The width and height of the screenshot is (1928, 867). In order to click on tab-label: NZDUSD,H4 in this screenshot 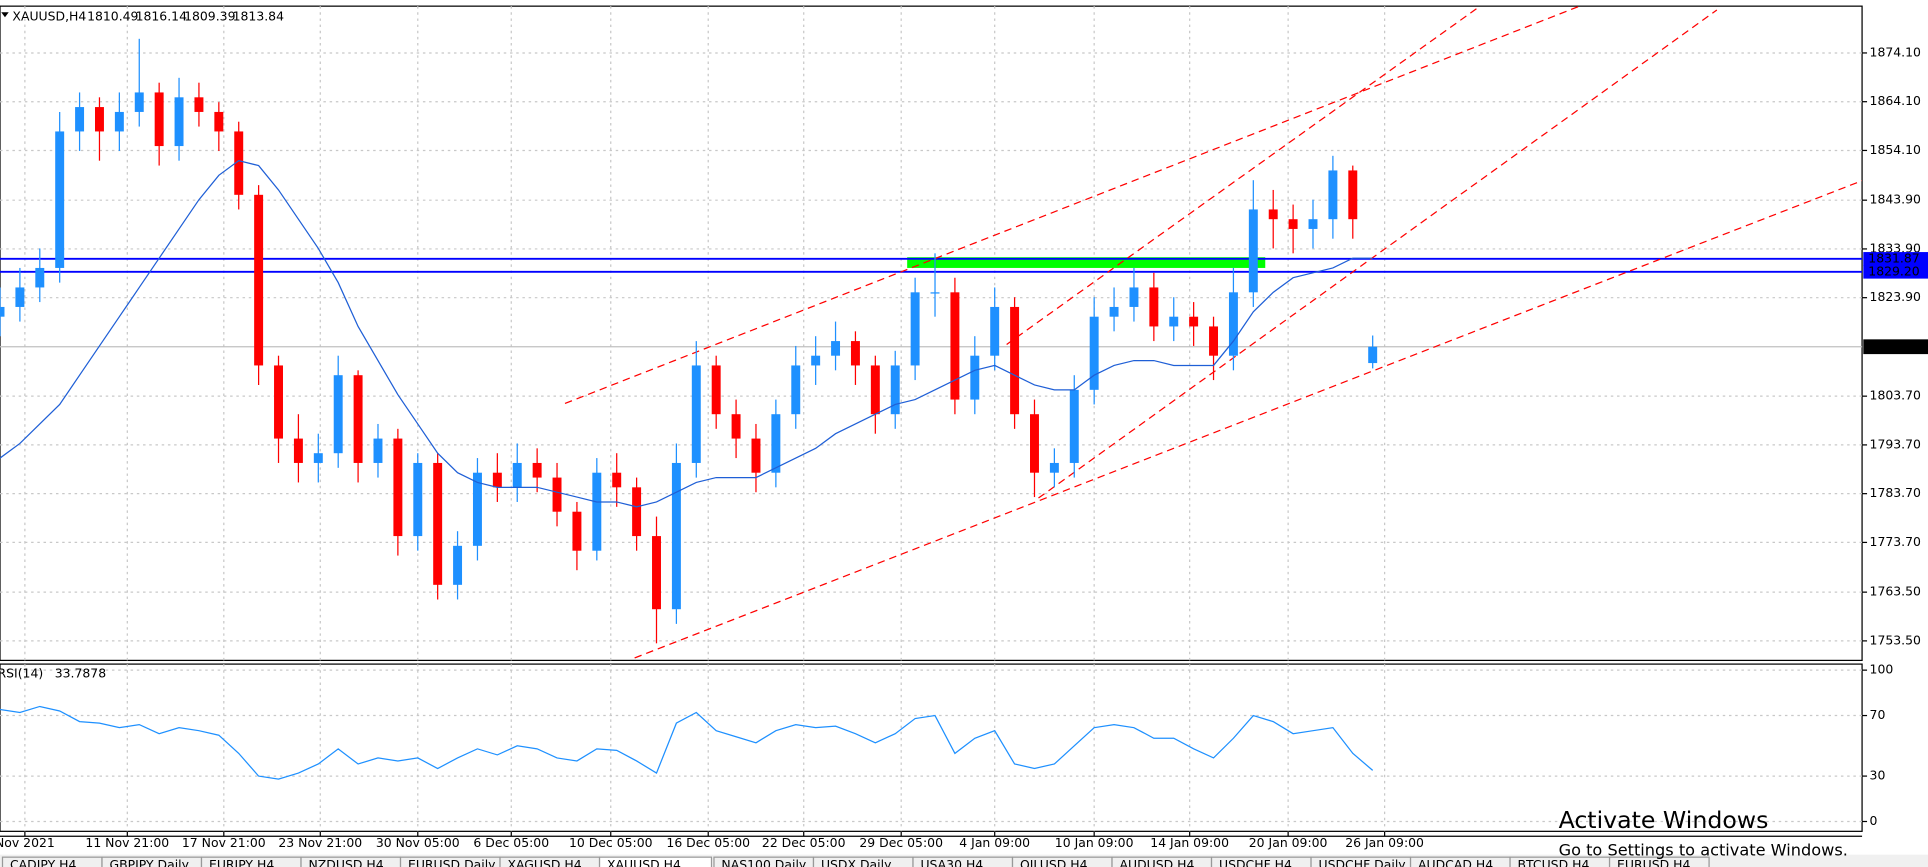, I will do `click(345, 862)`.